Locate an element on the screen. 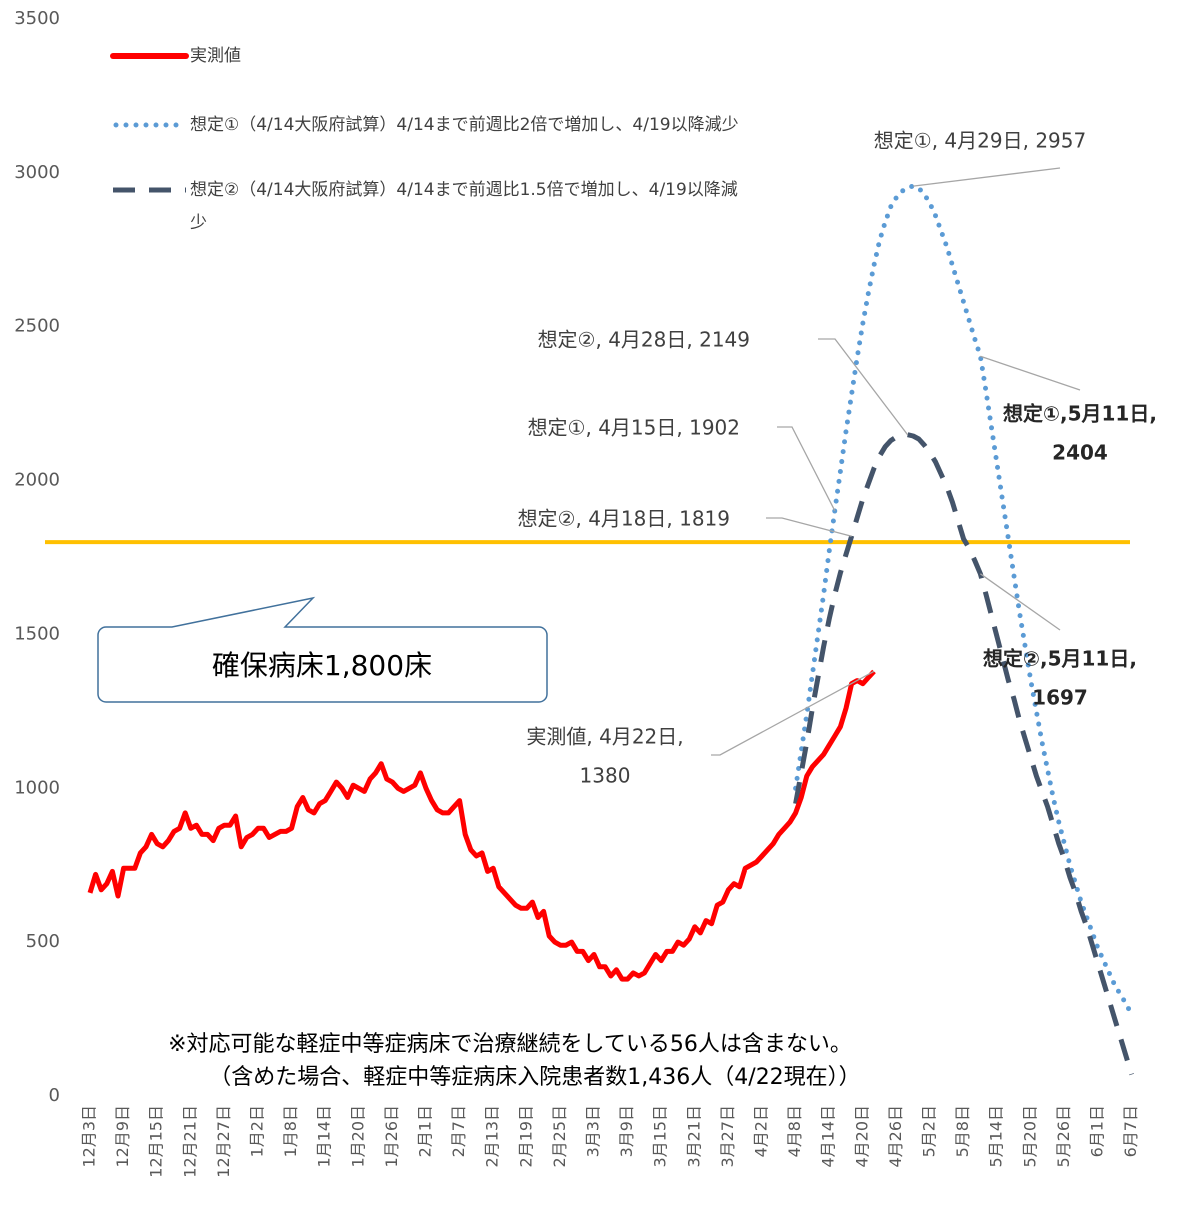 The width and height of the screenshot is (1178, 1213). y-tick-label: 1500 is located at coordinates (37, 633).